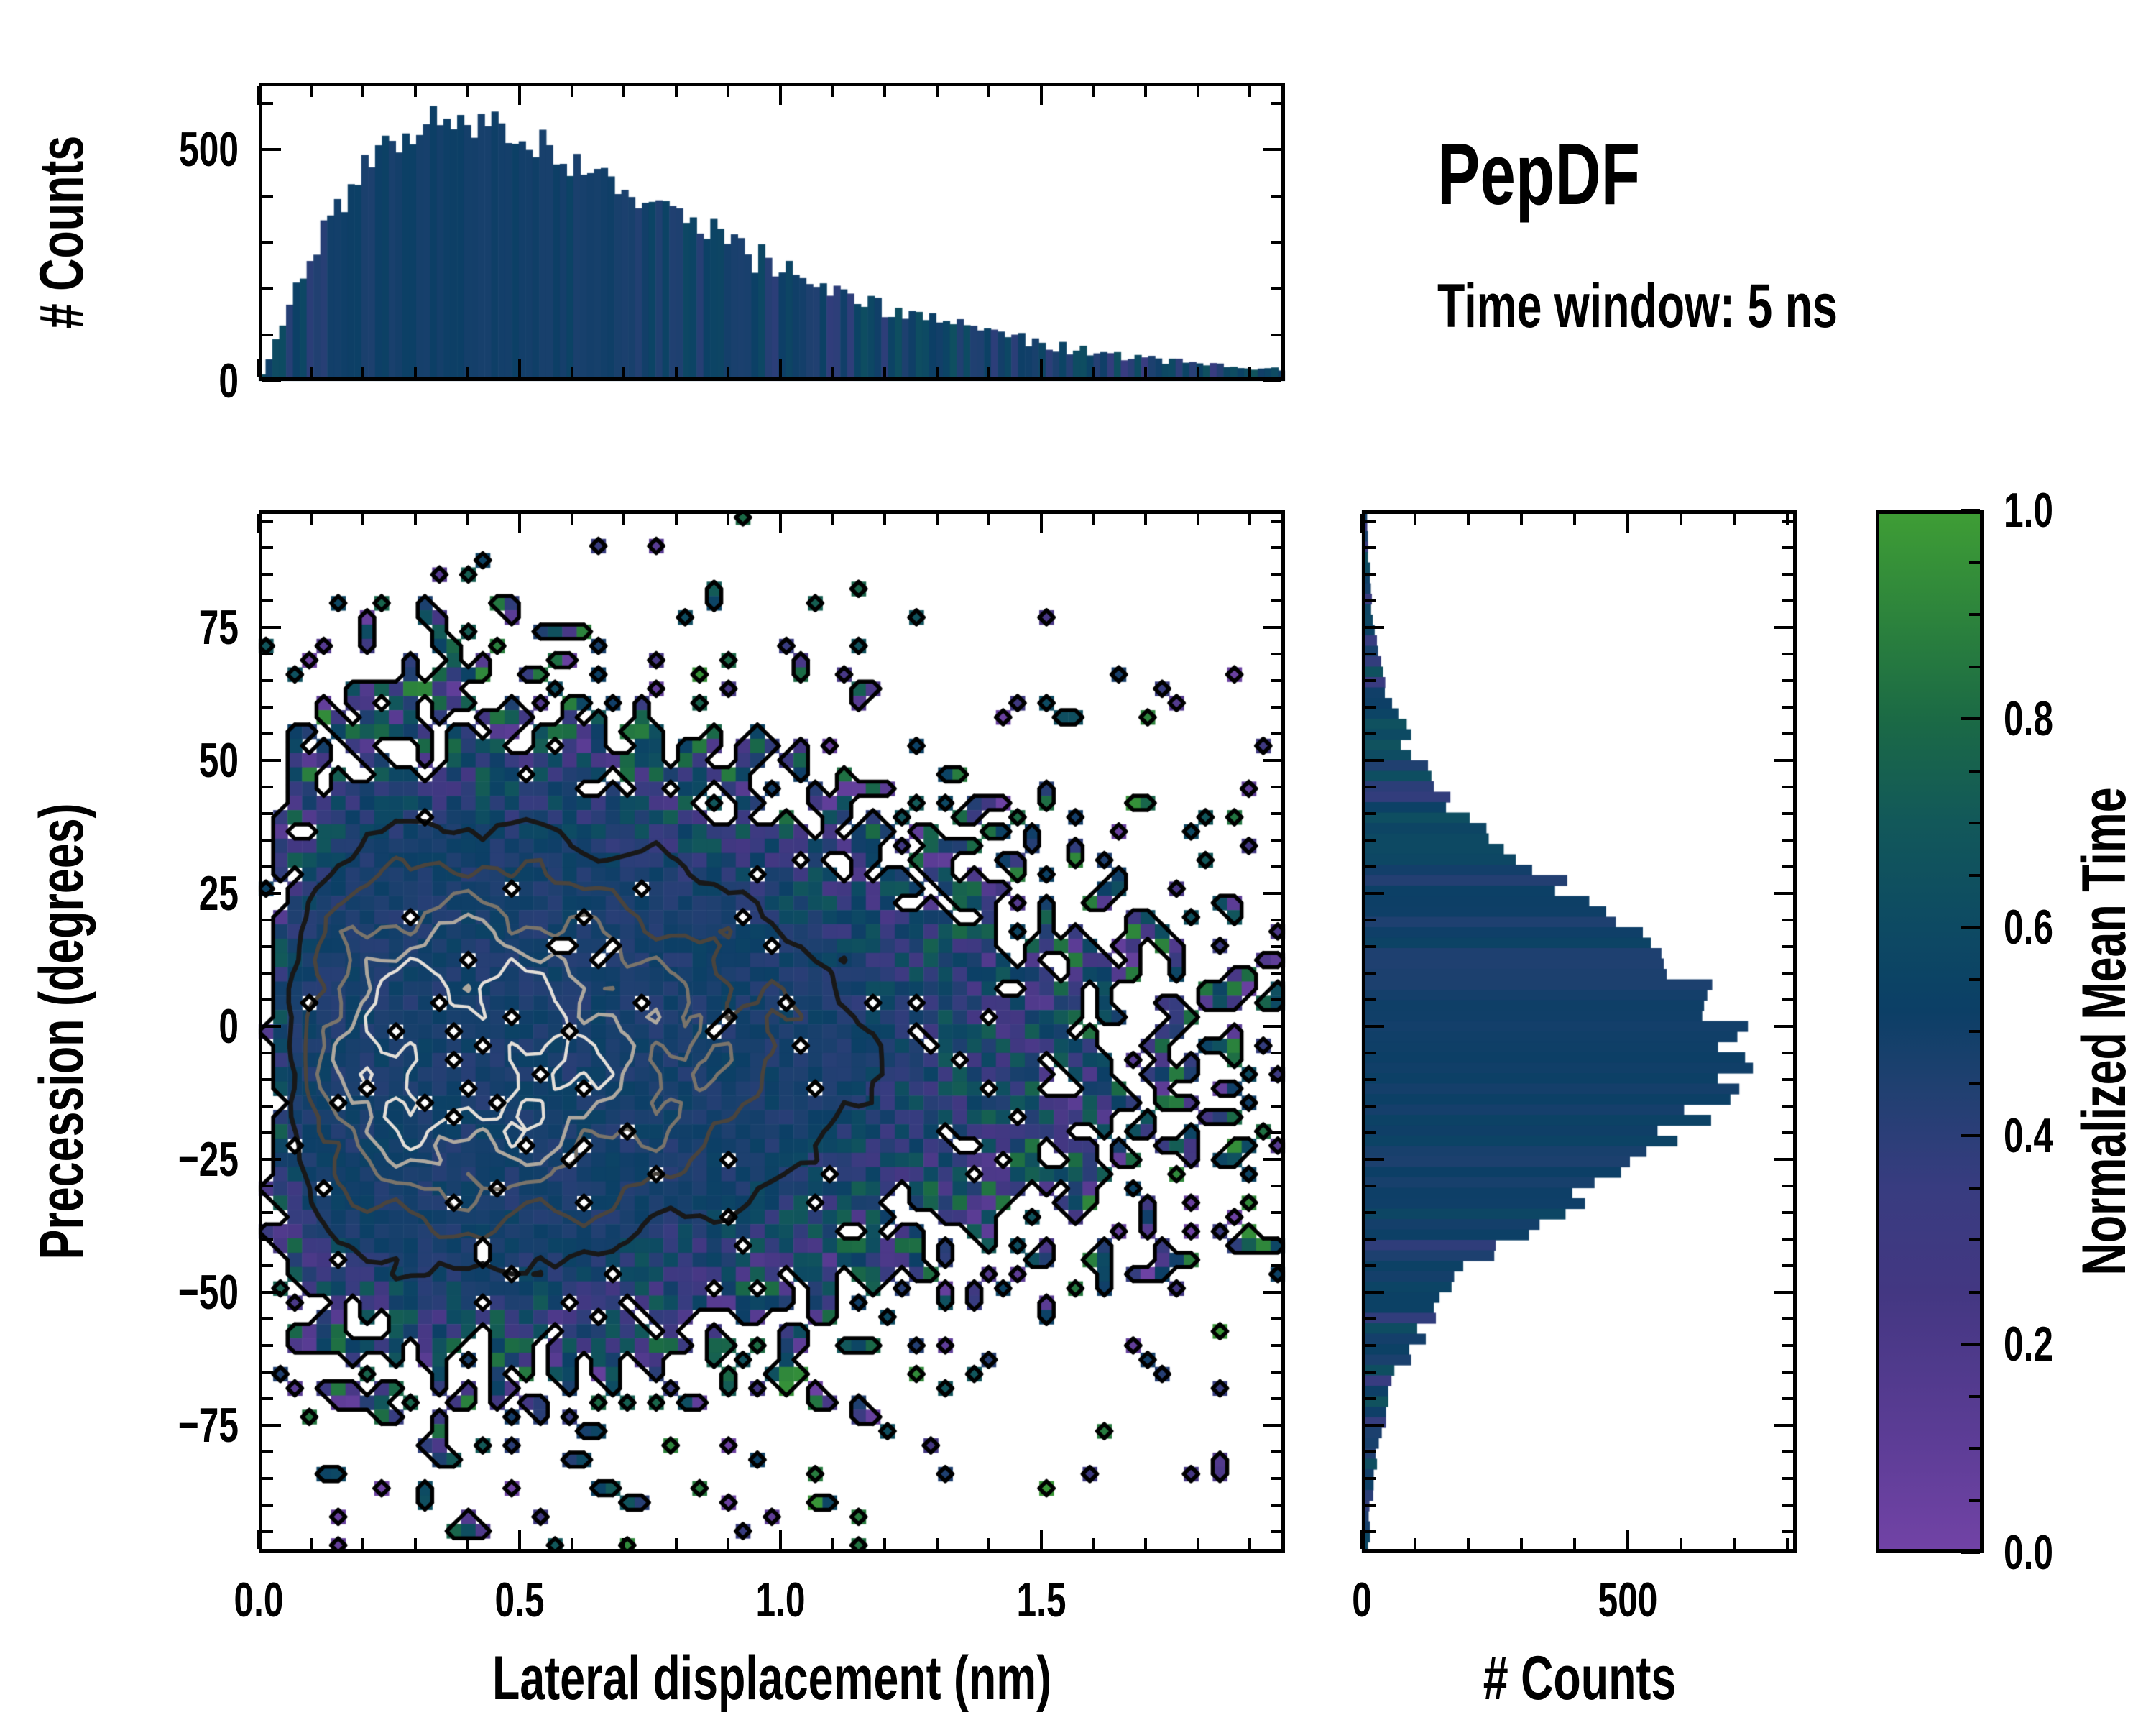 This screenshot has width=2156, height=1725. What do you see at coordinates (1638, 306) in the screenshot?
I see `figure-subtitle: Time window: 5 ns` at bounding box center [1638, 306].